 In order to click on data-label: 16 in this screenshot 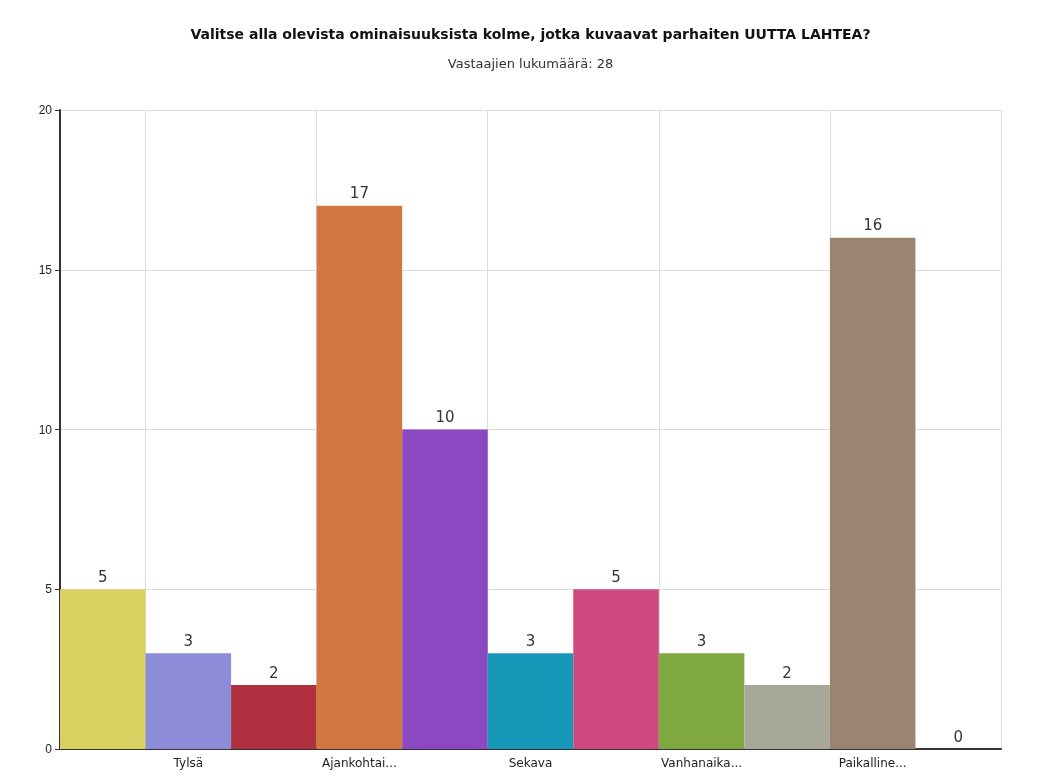, I will do `click(873, 225)`.